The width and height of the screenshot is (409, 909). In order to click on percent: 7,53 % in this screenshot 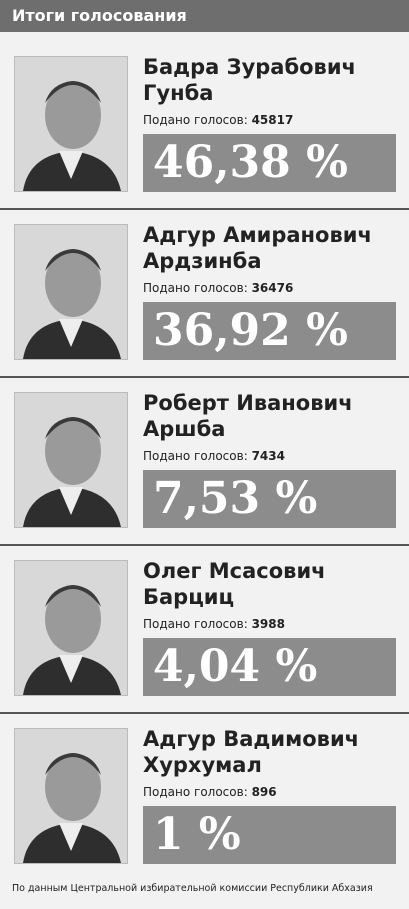, I will do `click(235, 498)`.